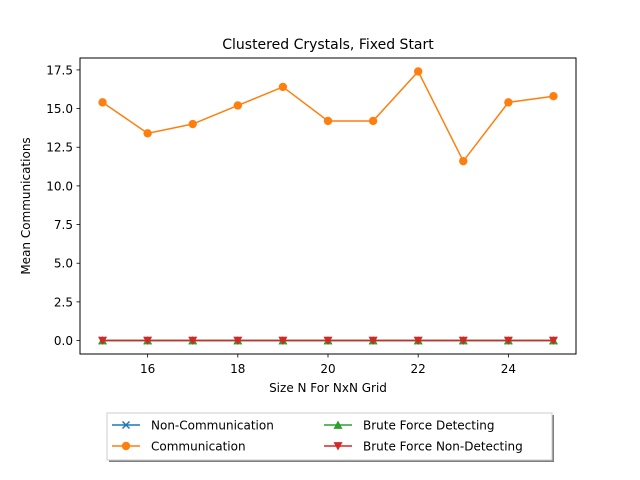 The width and height of the screenshot is (640, 480). I want to click on y-tick-label: 0.0, so click(63, 341).